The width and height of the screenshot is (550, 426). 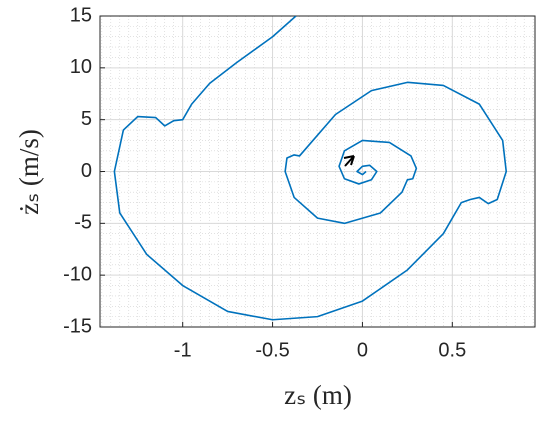 What do you see at coordinates (183, 350) in the screenshot?
I see `x-tick-label: -1` at bounding box center [183, 350].